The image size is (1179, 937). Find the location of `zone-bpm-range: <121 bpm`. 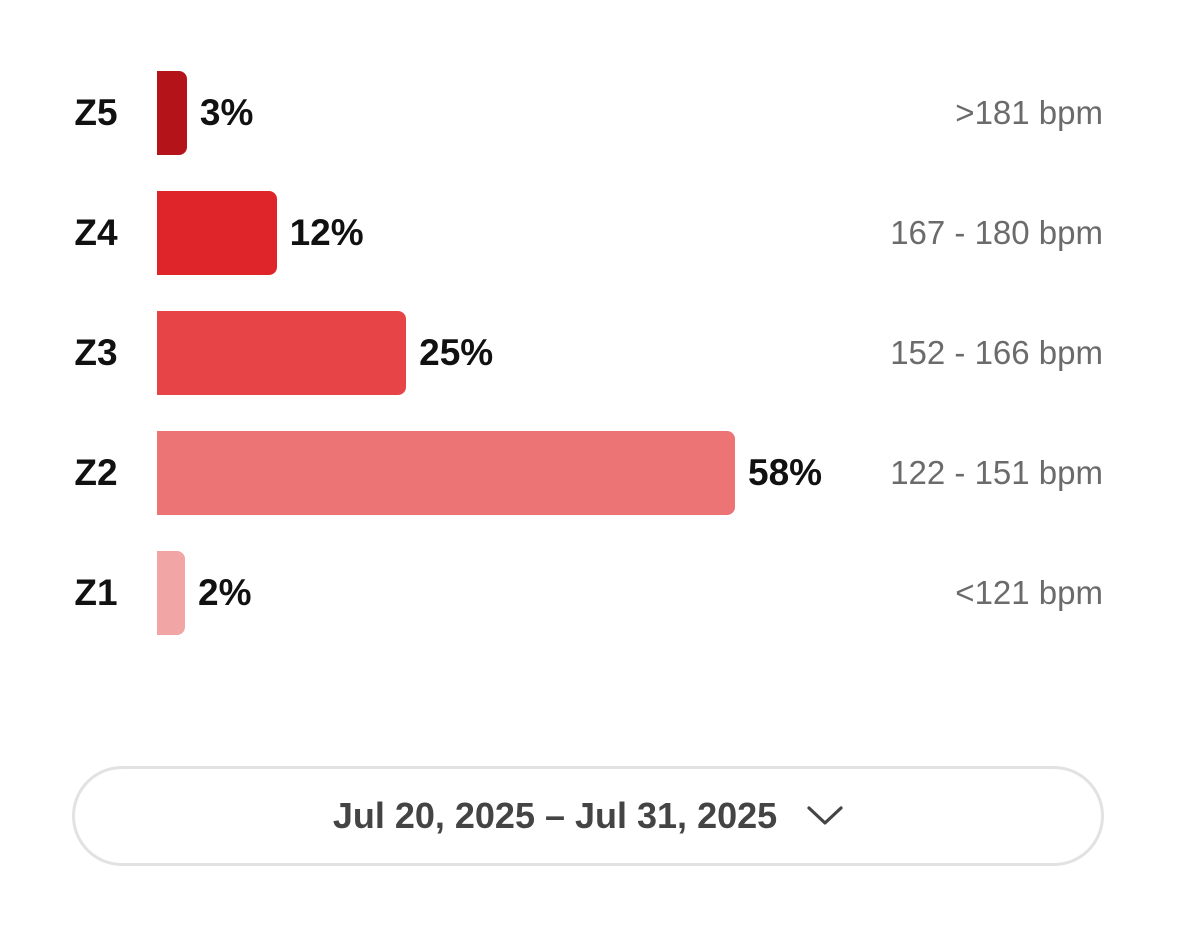

zone-bpm-range: <121 bpm is located at coordinates (1029, 592).